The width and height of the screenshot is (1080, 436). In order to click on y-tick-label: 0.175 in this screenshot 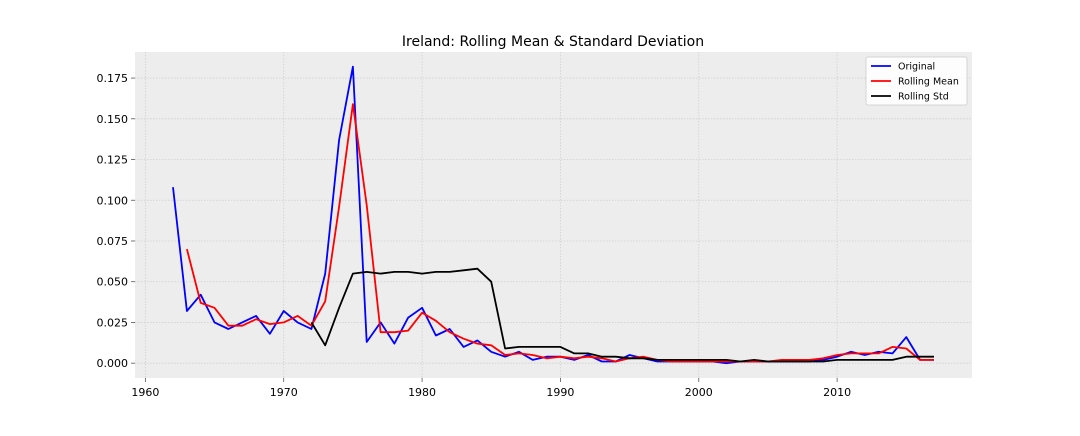, I will do `click(113, 78)`.